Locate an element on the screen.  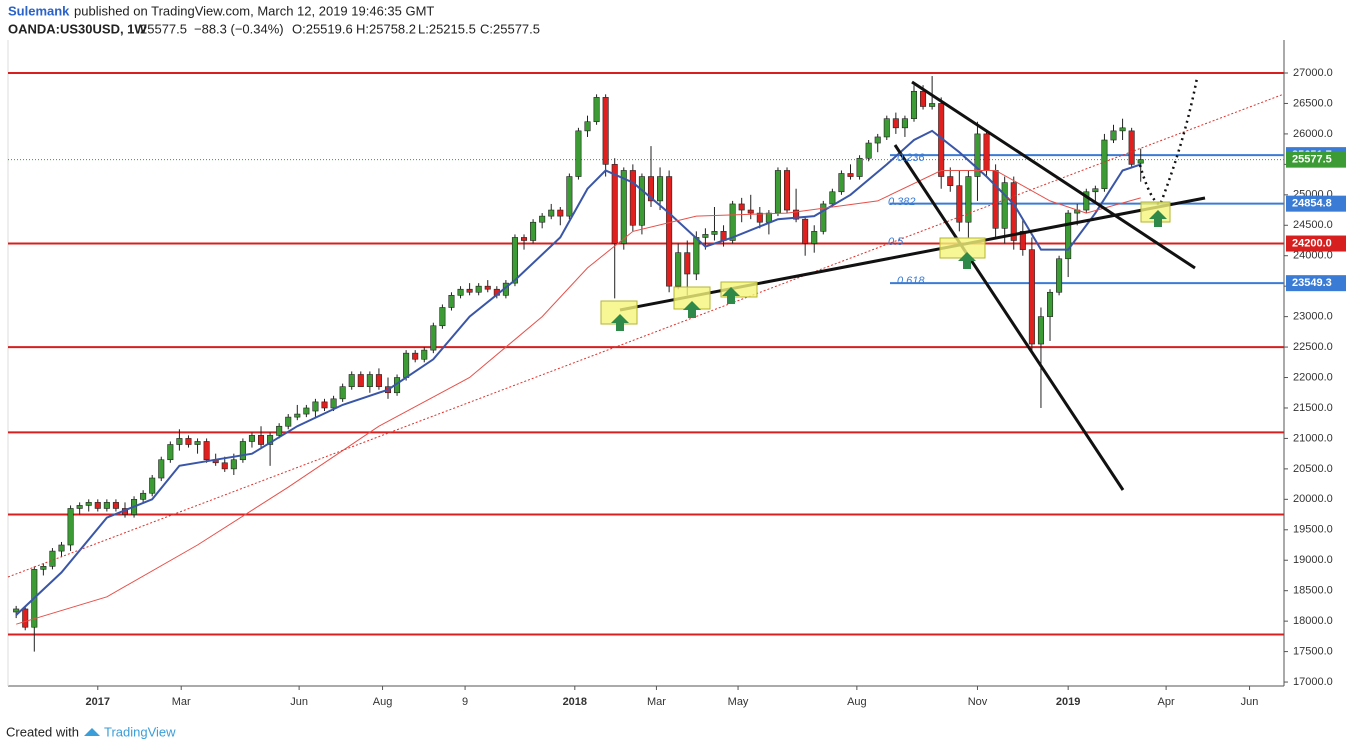
y-tick-label: 24000.0 is located at coordinates (1313, 256).